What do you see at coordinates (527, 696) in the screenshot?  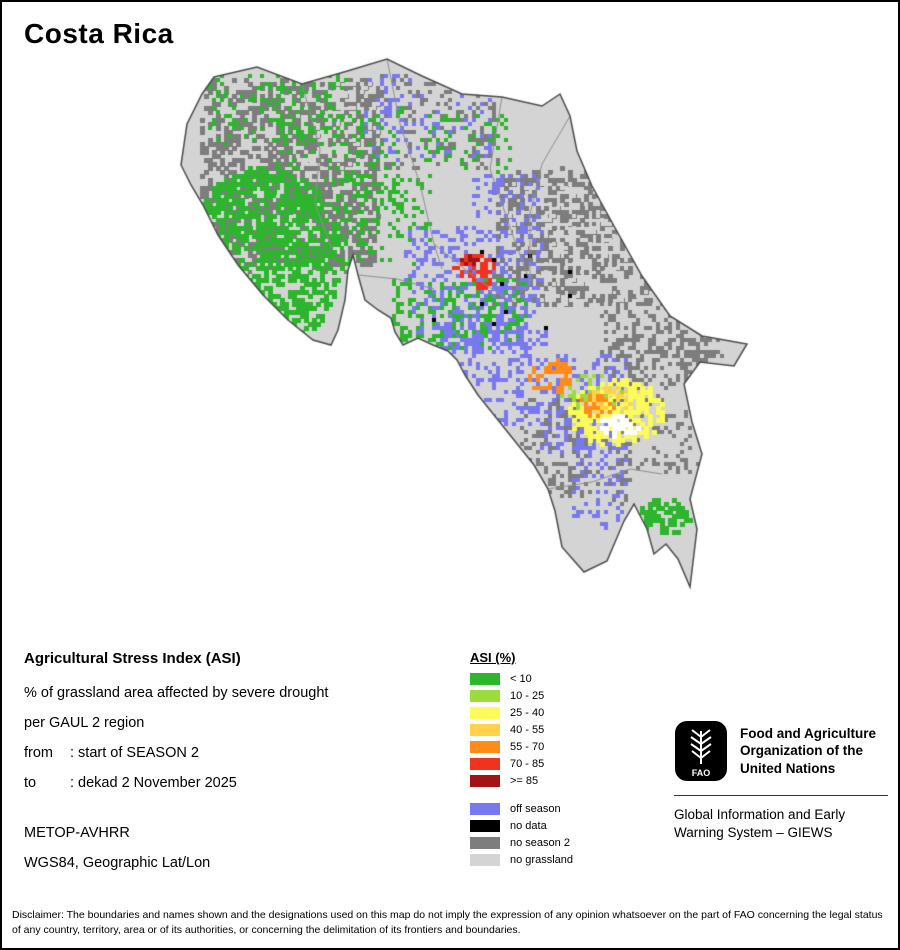 I see `legend-asi-label: 10 - 25` at bounding box center [527, 696].